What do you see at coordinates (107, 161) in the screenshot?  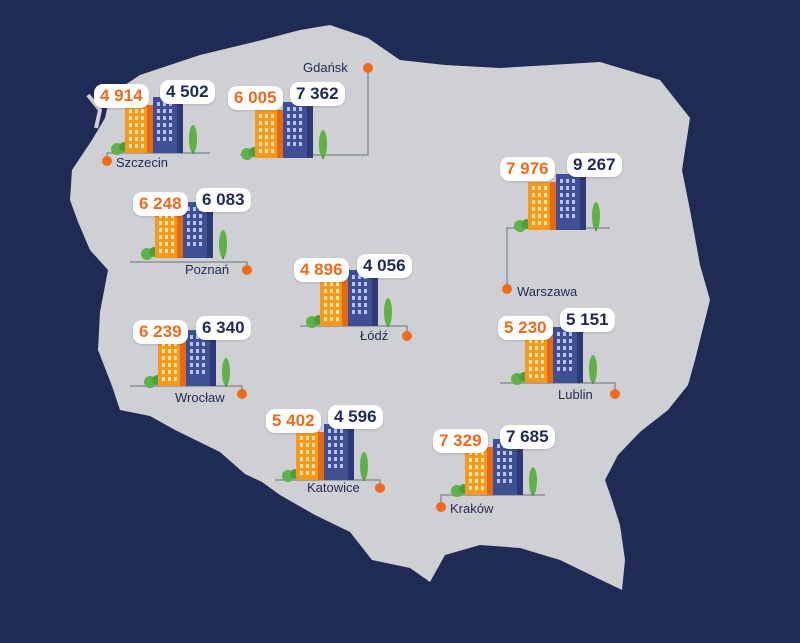 I see `city-dot-szczecin` at bounding box center [107, 161].